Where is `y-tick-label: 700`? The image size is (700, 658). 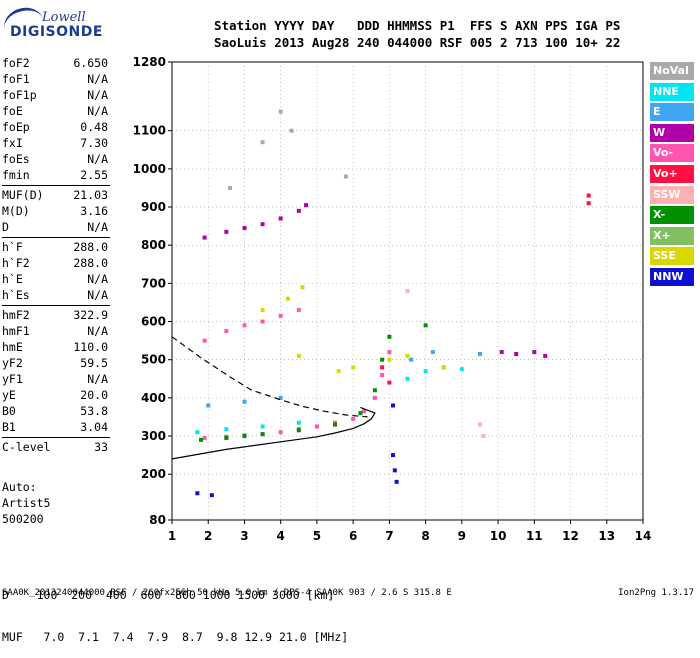 y-tick-label: 700 is located at coordinates (153, 283).